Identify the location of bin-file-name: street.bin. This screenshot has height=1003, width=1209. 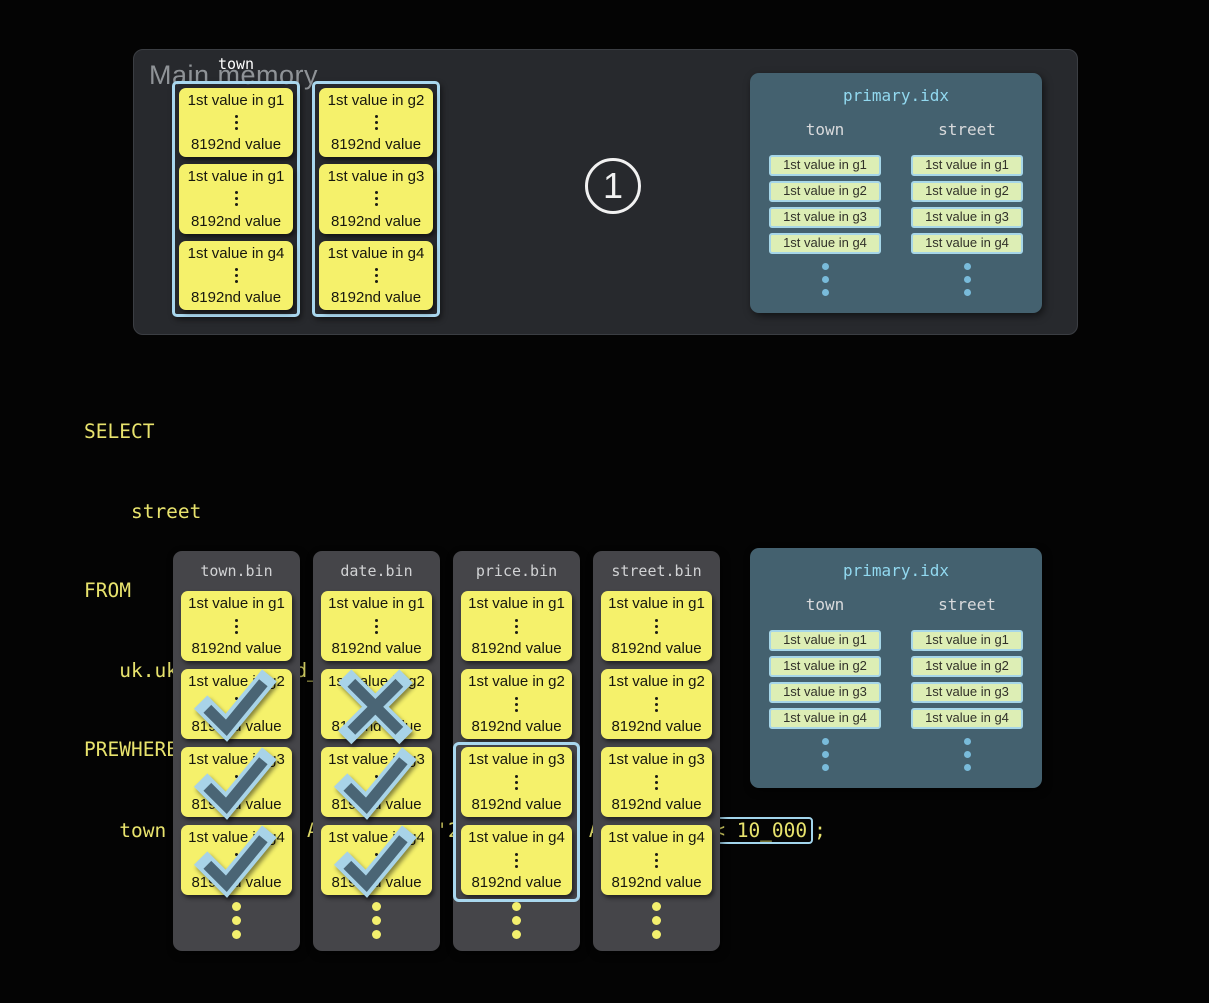
(656, 571).